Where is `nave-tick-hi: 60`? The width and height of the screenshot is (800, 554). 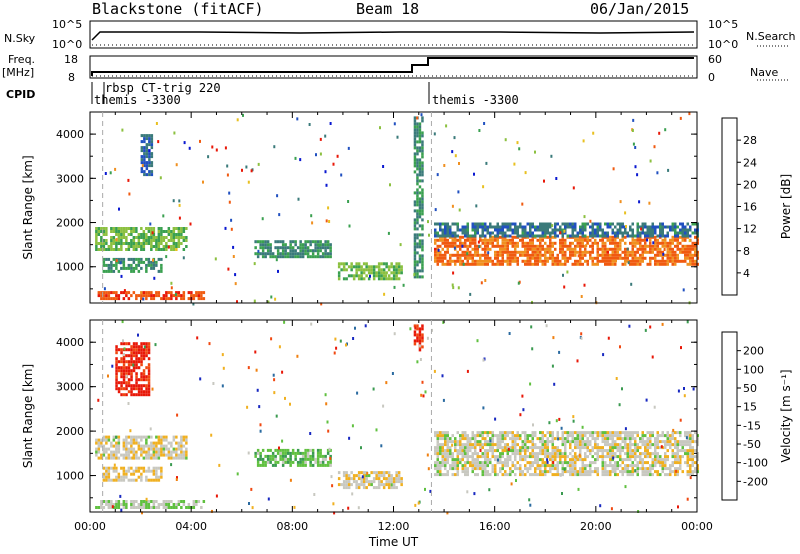
nave-tick-hi: 60 is located at coordinates (715, 59).